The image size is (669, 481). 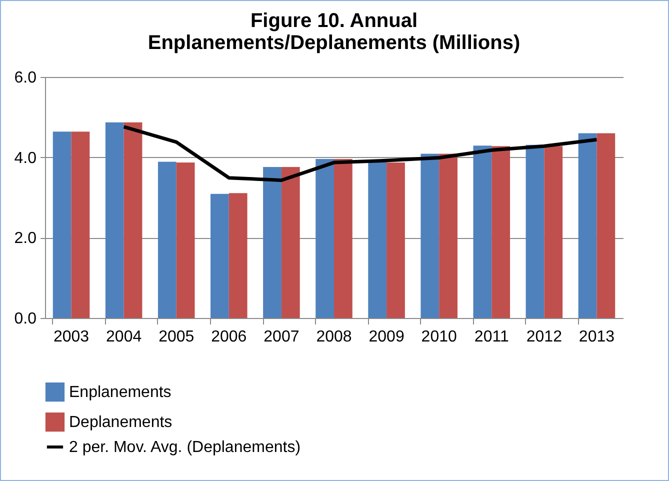 I want to click on x-tick-label: 2005, so click(x=176, y=337).